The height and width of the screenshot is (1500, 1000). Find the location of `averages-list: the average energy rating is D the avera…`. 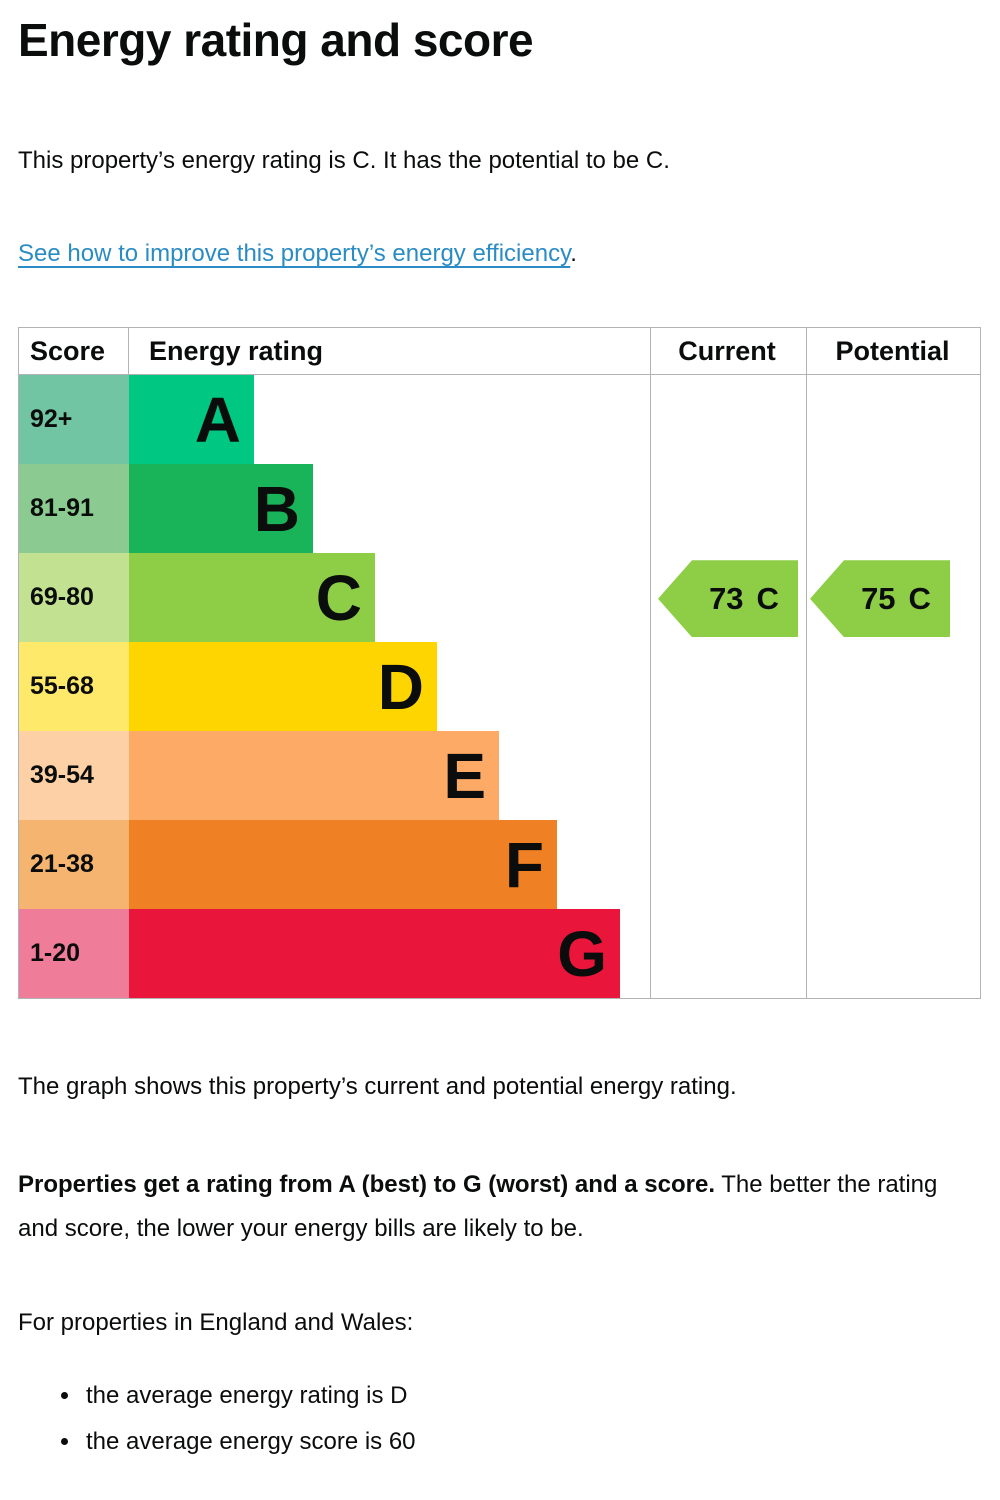

averages-list: the average energy rating is D the avera… is located at coordinates (500, 1418).